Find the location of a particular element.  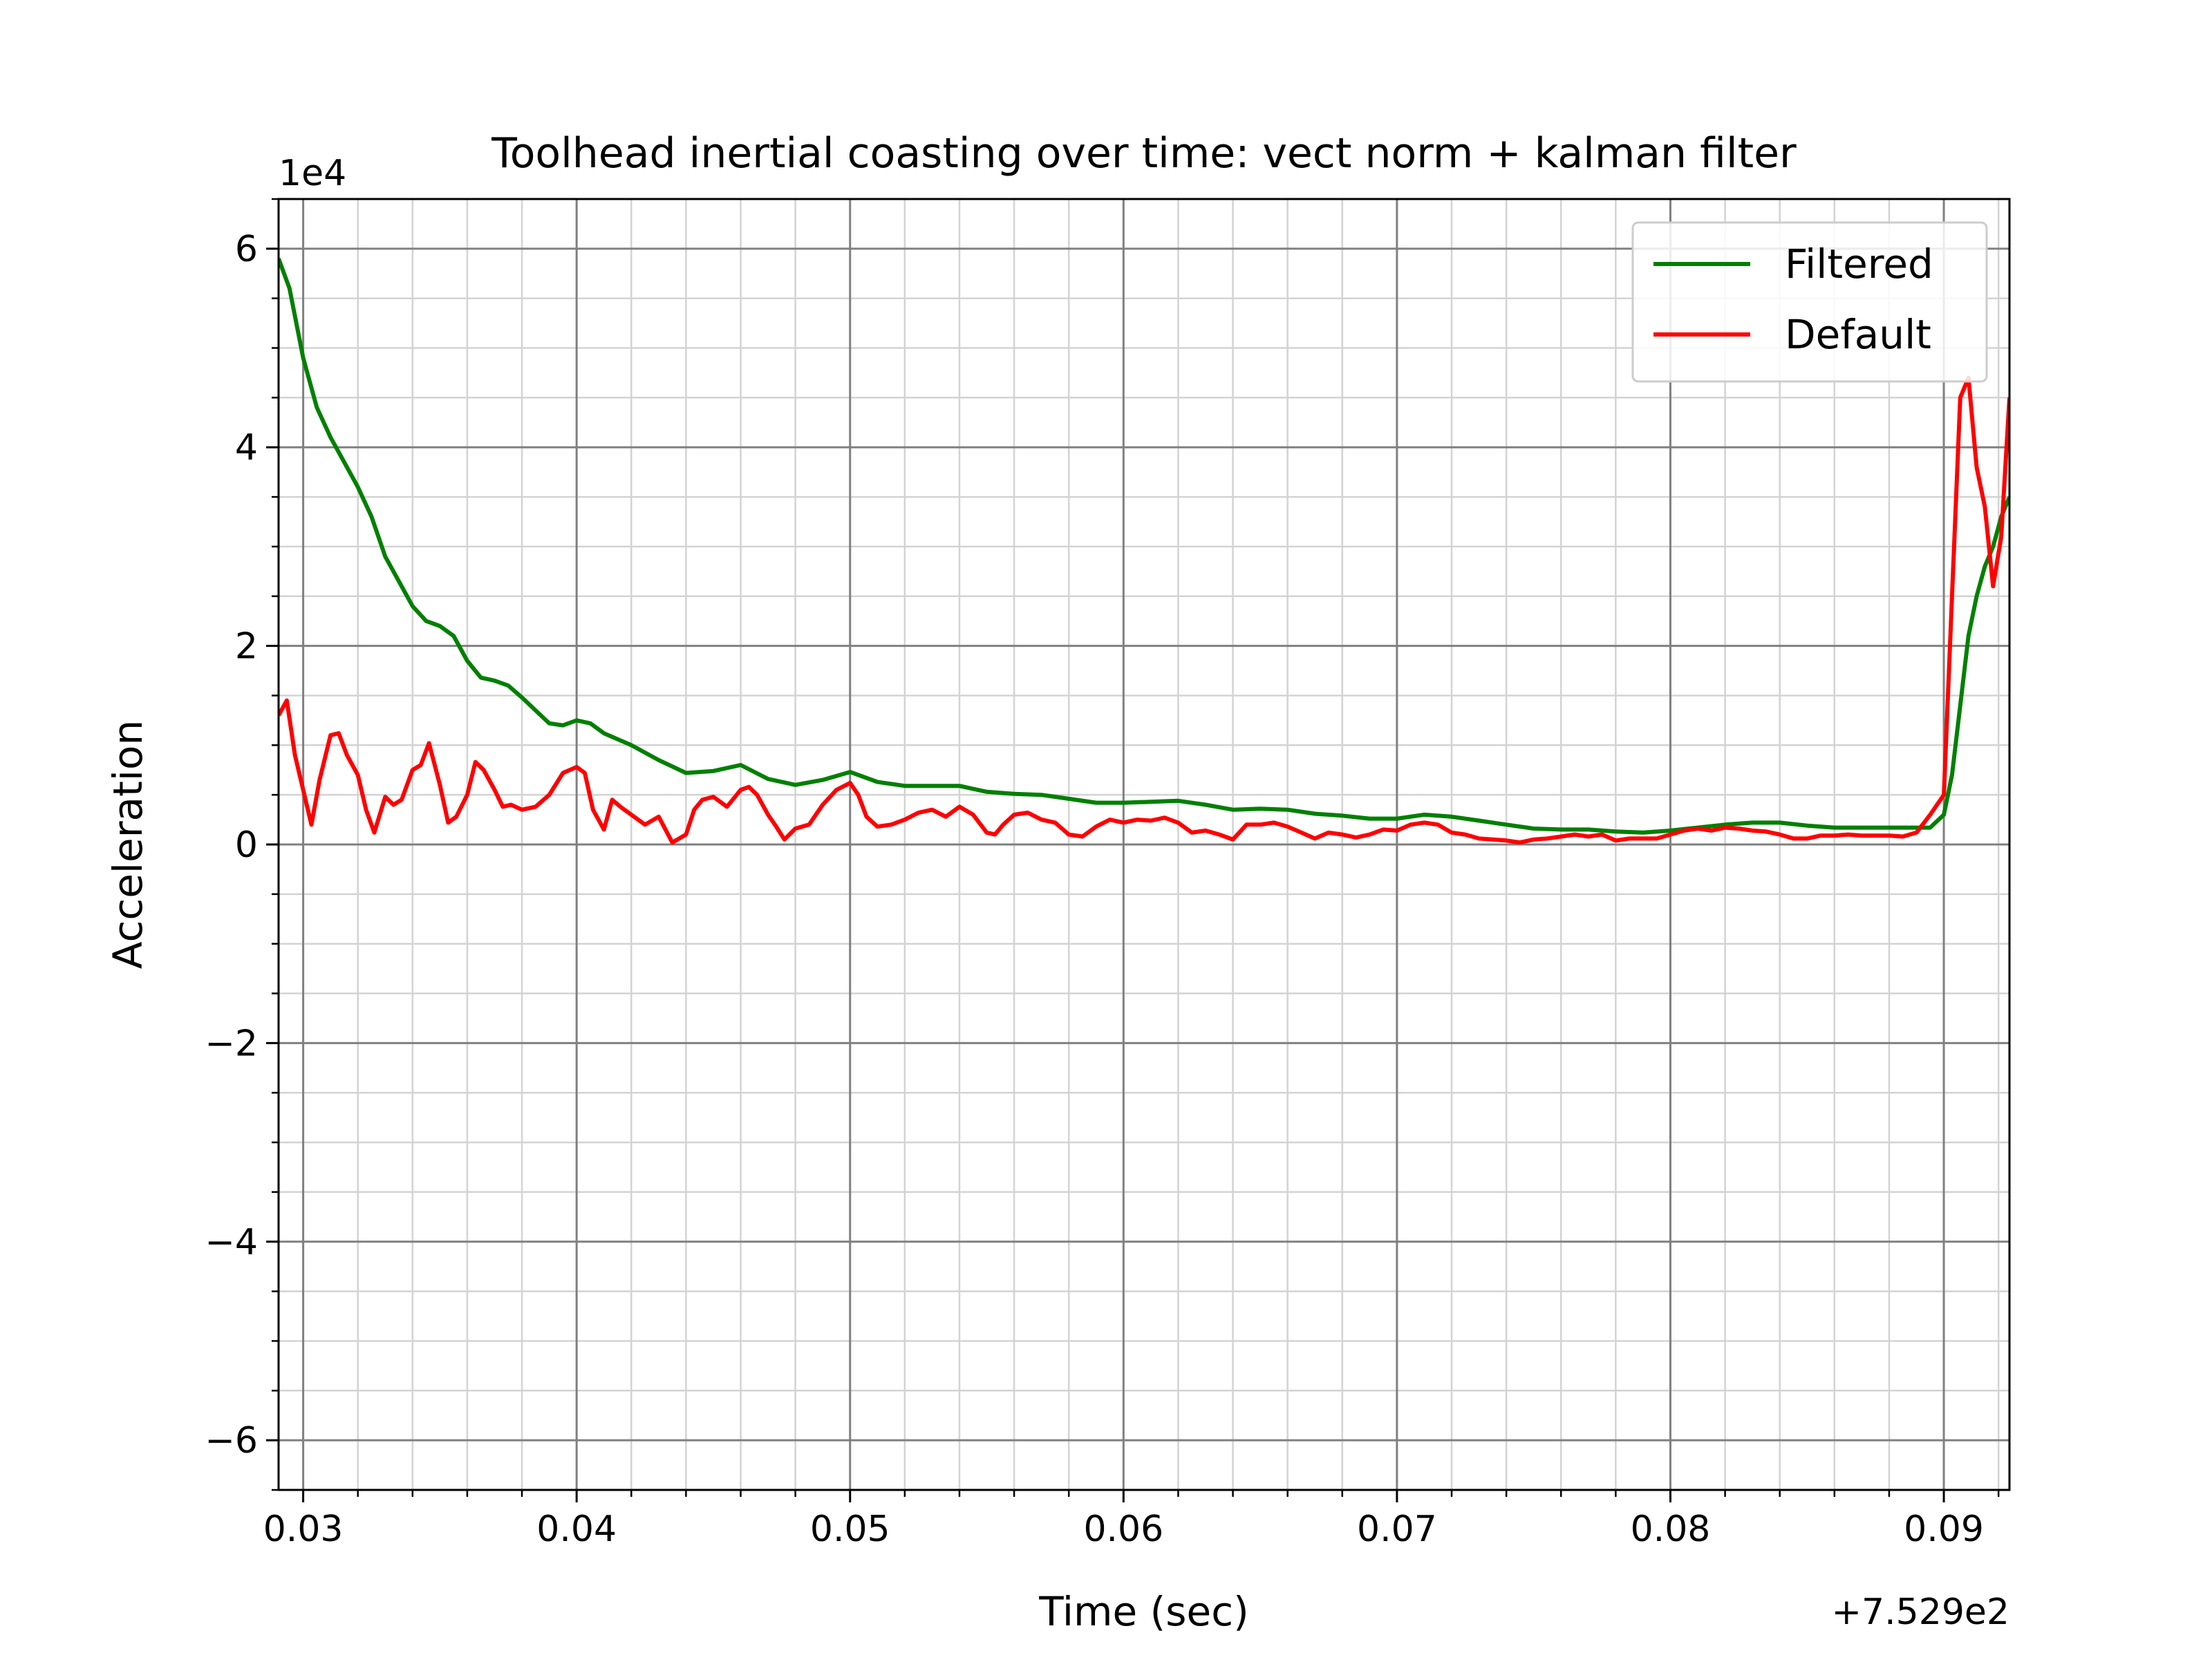

y-tick-label: −6 is located at coordinates (232, 1441).